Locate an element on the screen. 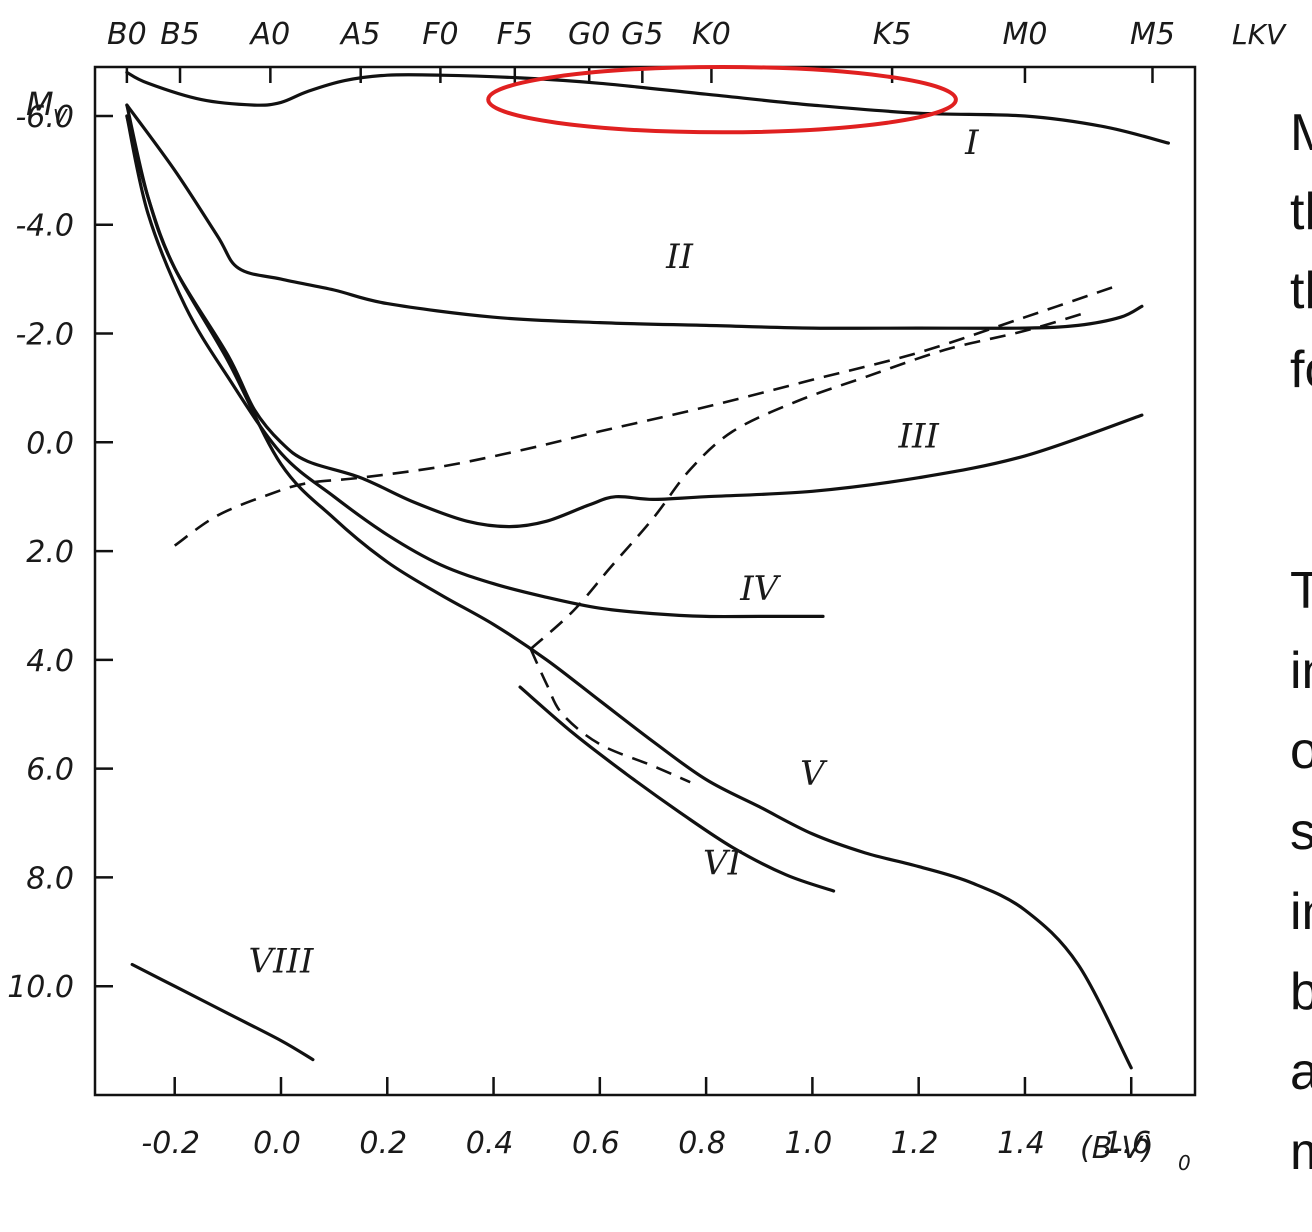 The image size is (1312, 1232). series-label-V: V is located at coordinates (814, 774).